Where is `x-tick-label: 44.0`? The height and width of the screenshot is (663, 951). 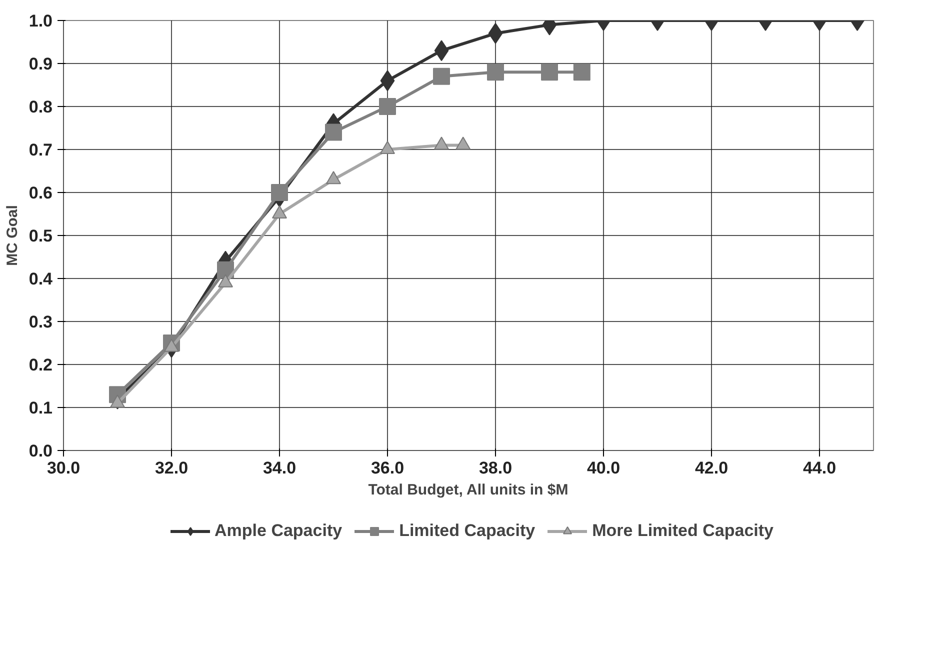 x-tick-label: 44.0 is located at coordinates (819, 468).